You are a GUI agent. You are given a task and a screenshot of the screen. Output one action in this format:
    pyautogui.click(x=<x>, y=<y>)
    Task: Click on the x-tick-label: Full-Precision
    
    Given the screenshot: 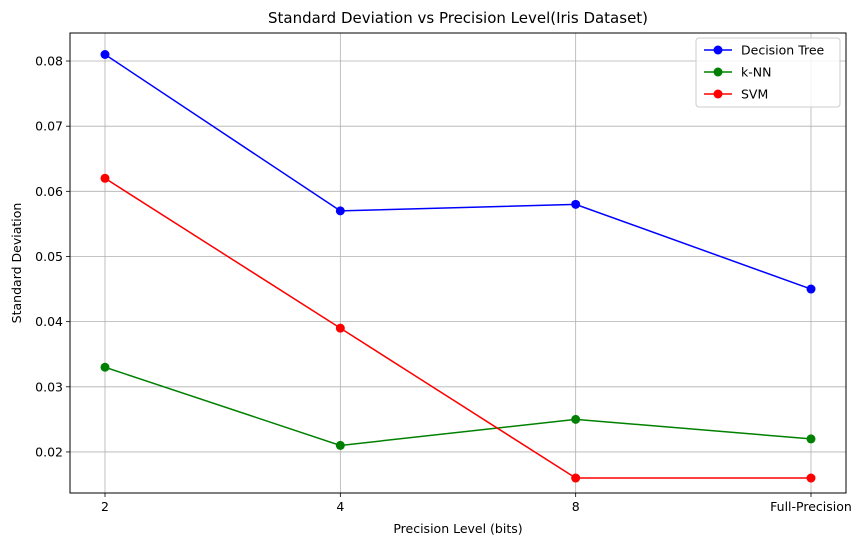 What is the action you would take?
    pyautogui.click(x=811, y=506)
    